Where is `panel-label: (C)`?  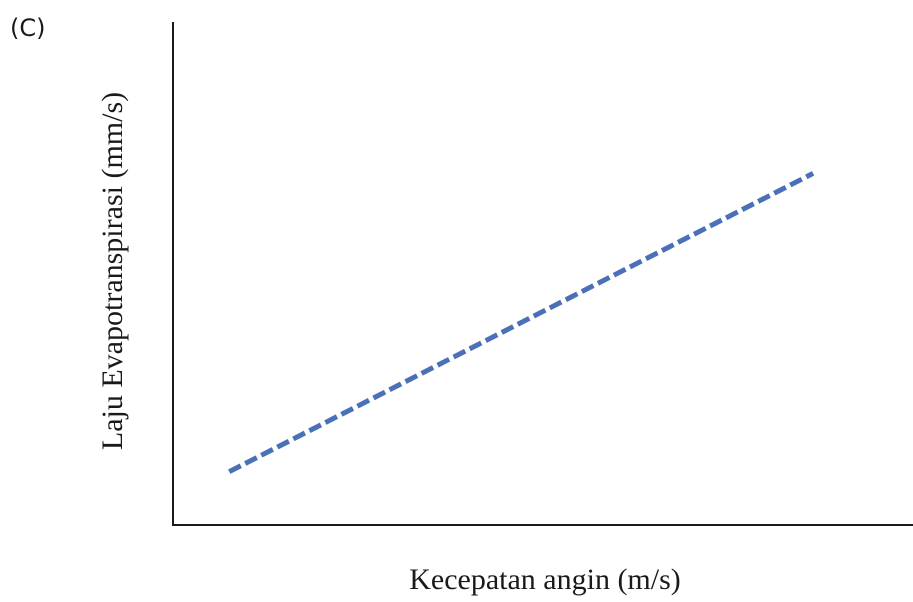 panel-label: (C) is located at coordinates (27, 28).